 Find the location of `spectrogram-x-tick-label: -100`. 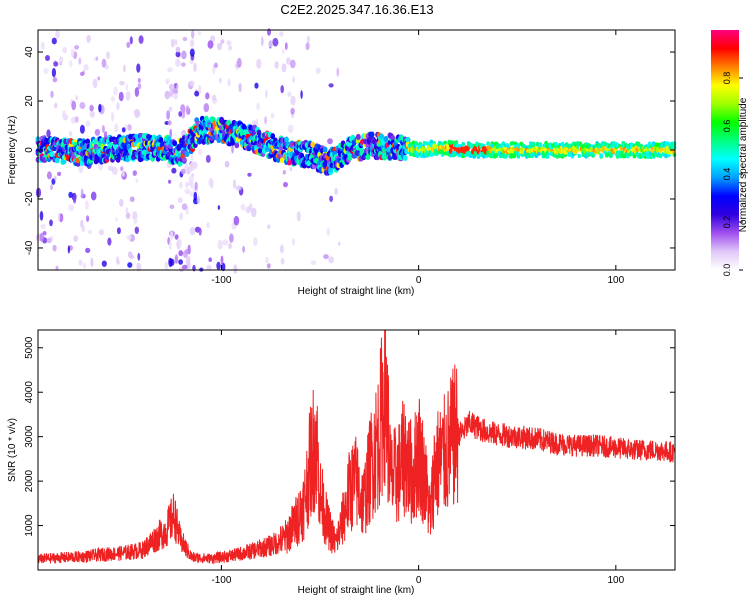

spectrogram-x-tick-label: -100 is located at coordinates (221, 280).